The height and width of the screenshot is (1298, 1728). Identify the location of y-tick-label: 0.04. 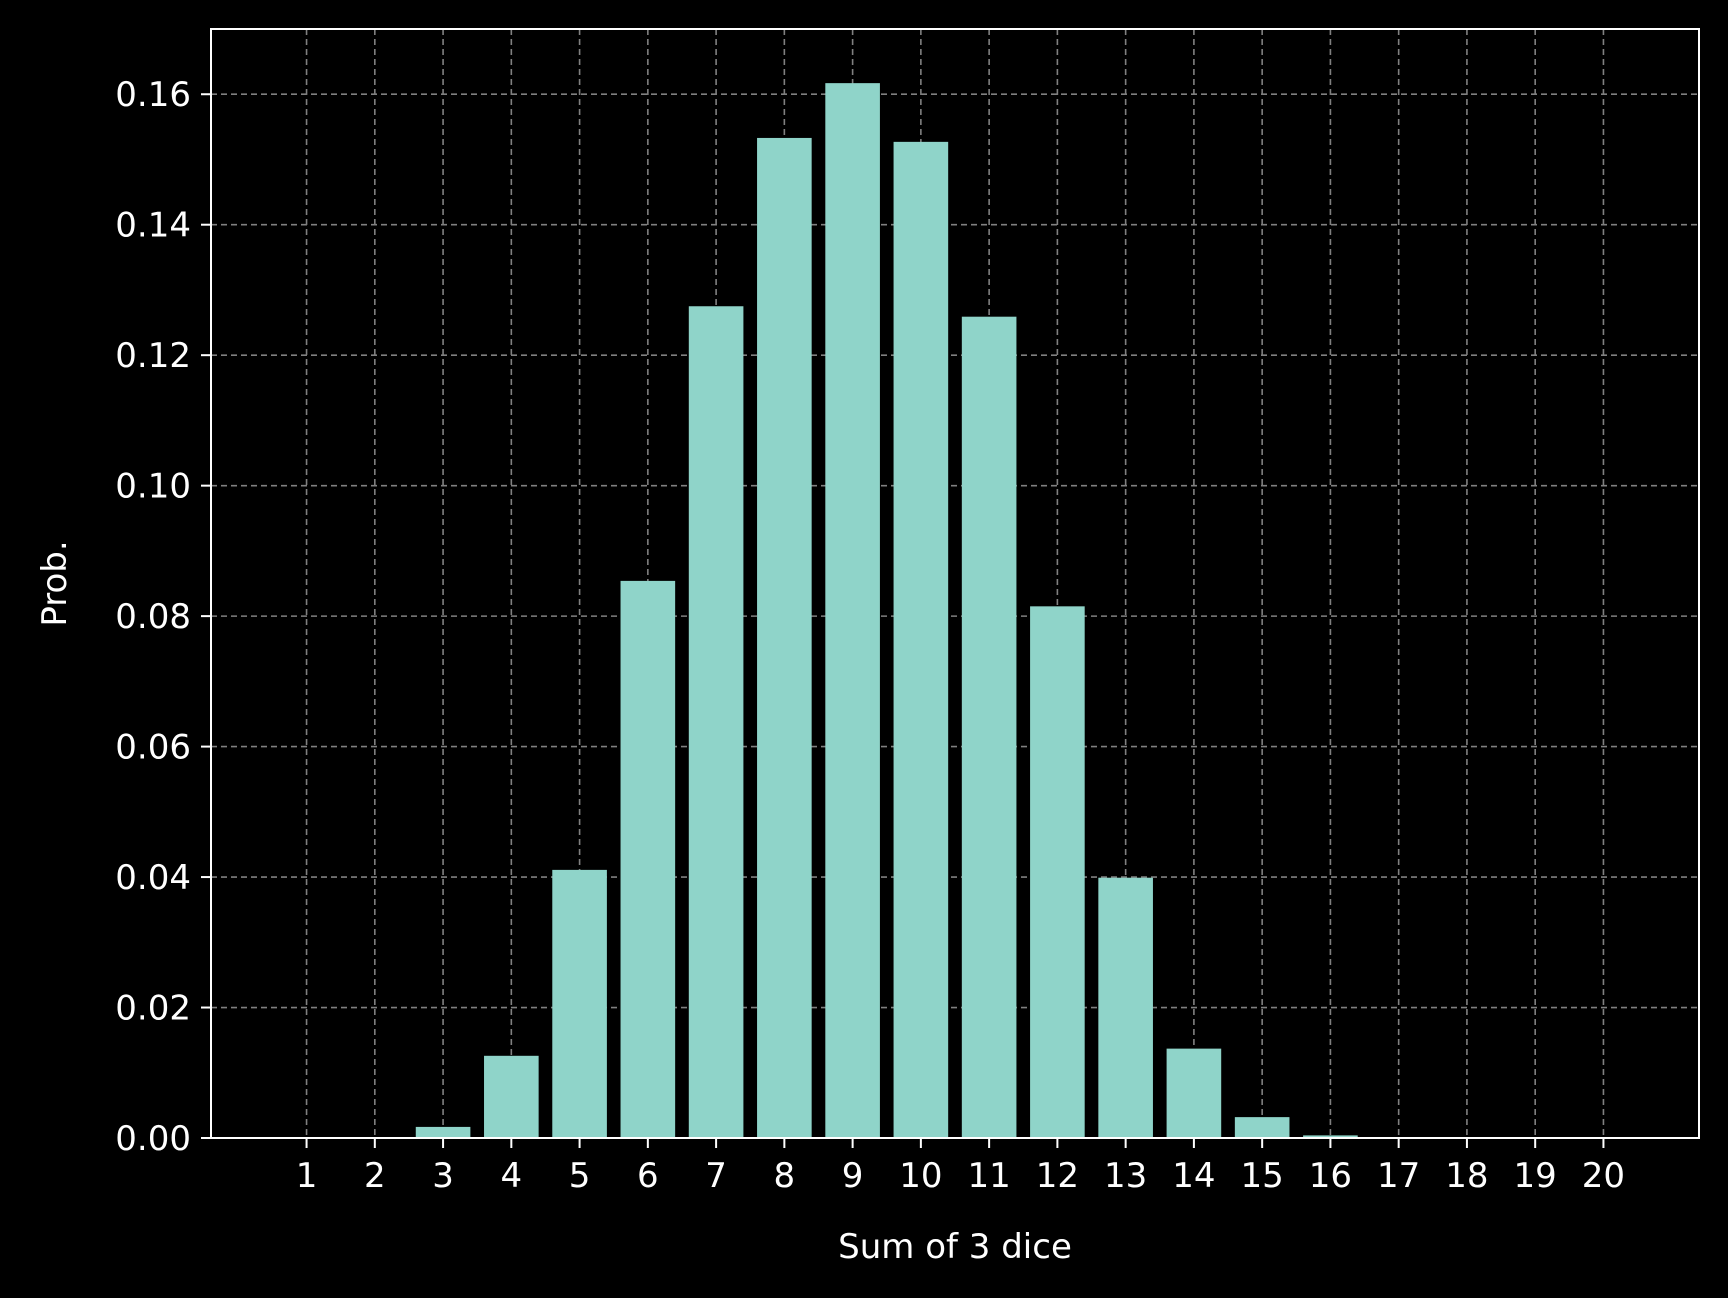
(153, 878).